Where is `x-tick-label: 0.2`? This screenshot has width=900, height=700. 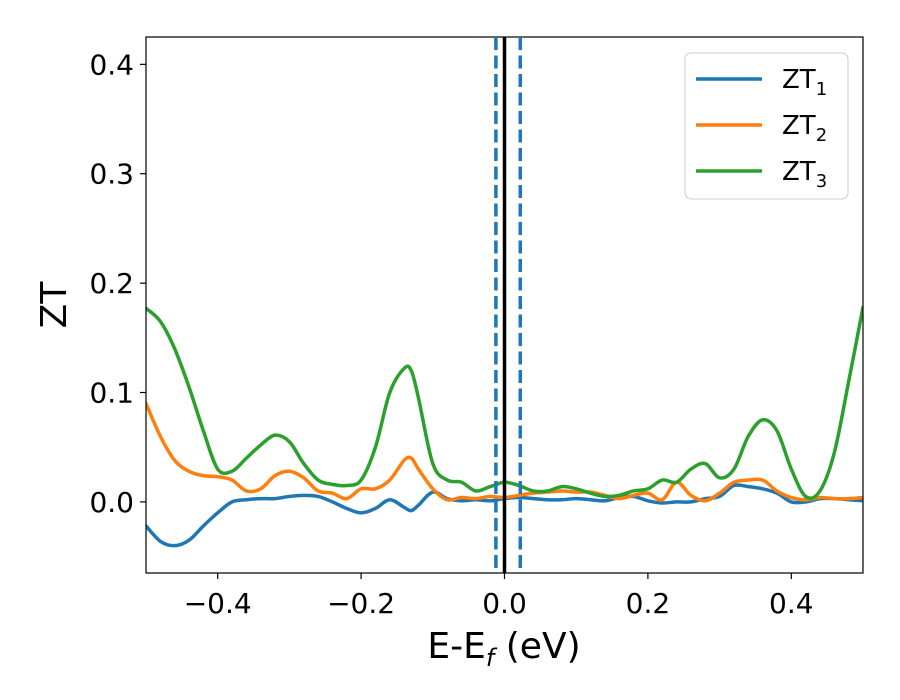
x-tick-label: 0.2 is located at coordinates (648, 603).